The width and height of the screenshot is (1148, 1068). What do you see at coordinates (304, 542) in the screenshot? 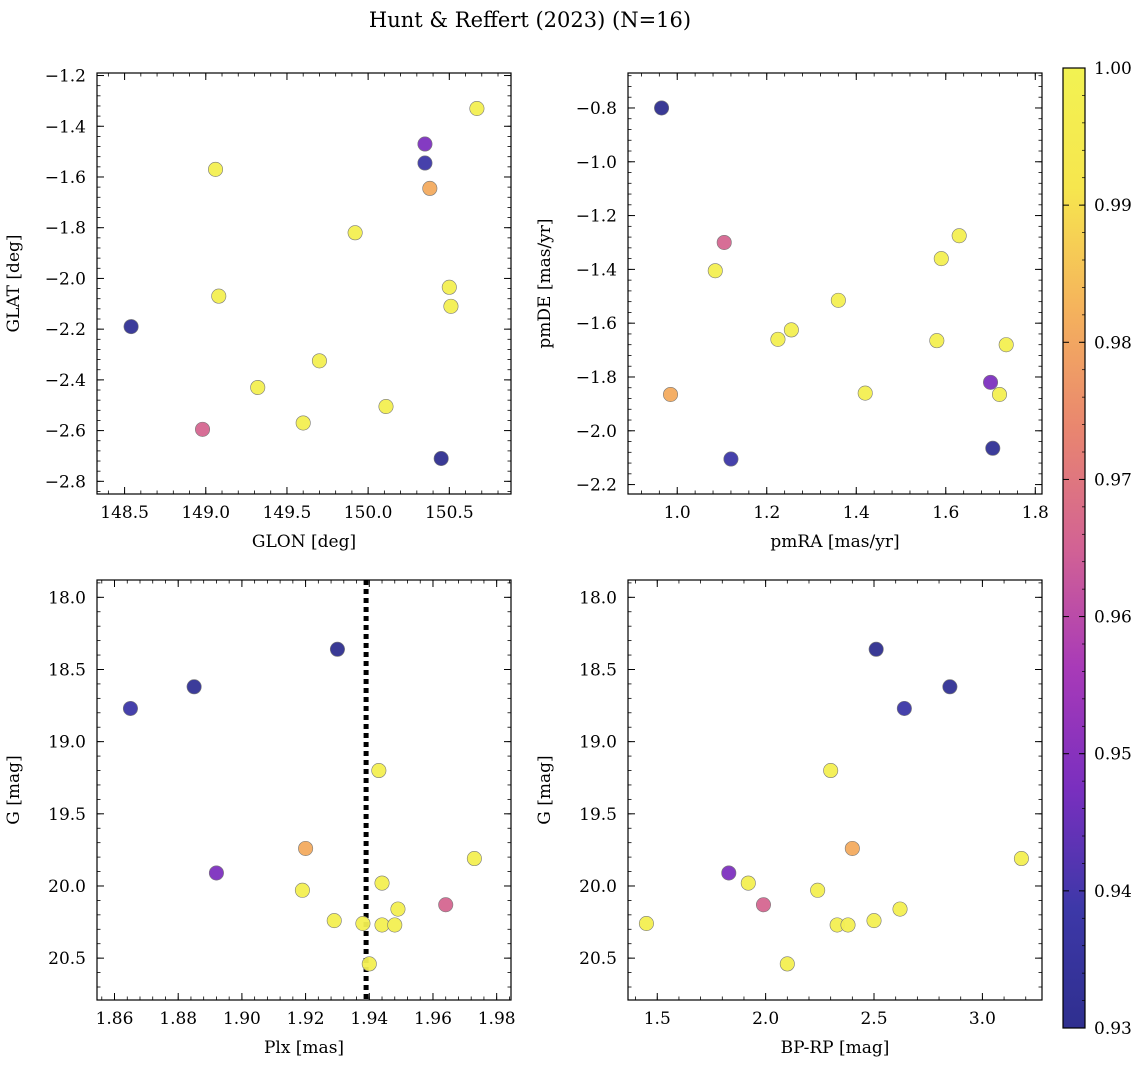
I see `x-axis-label: GLON [deg]` at bounding box center [304, 542].